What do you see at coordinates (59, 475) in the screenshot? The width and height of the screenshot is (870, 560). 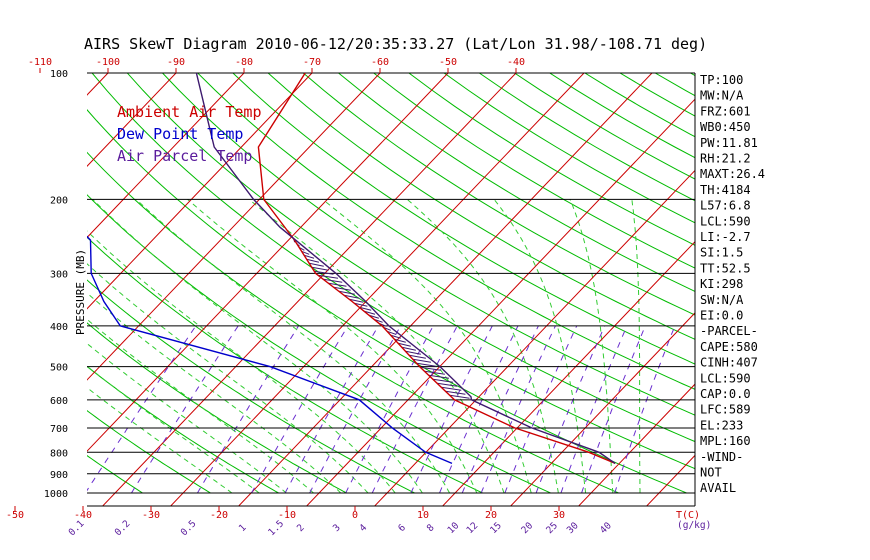 I see `pressure-tick-label: 900` at bounding box center [59, 475].